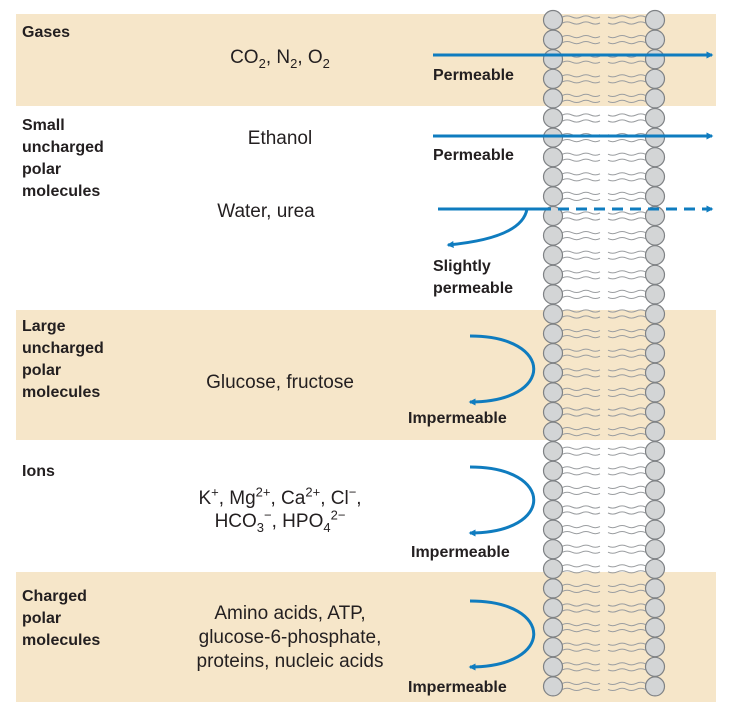 The image size is (737, 710). Describe the element at coordinates (280, 509) in the screenshot. I see `molecules-ions: K+, Mg2+, Ca2+, Cl−, HCO3−, HPO42−` at that location.